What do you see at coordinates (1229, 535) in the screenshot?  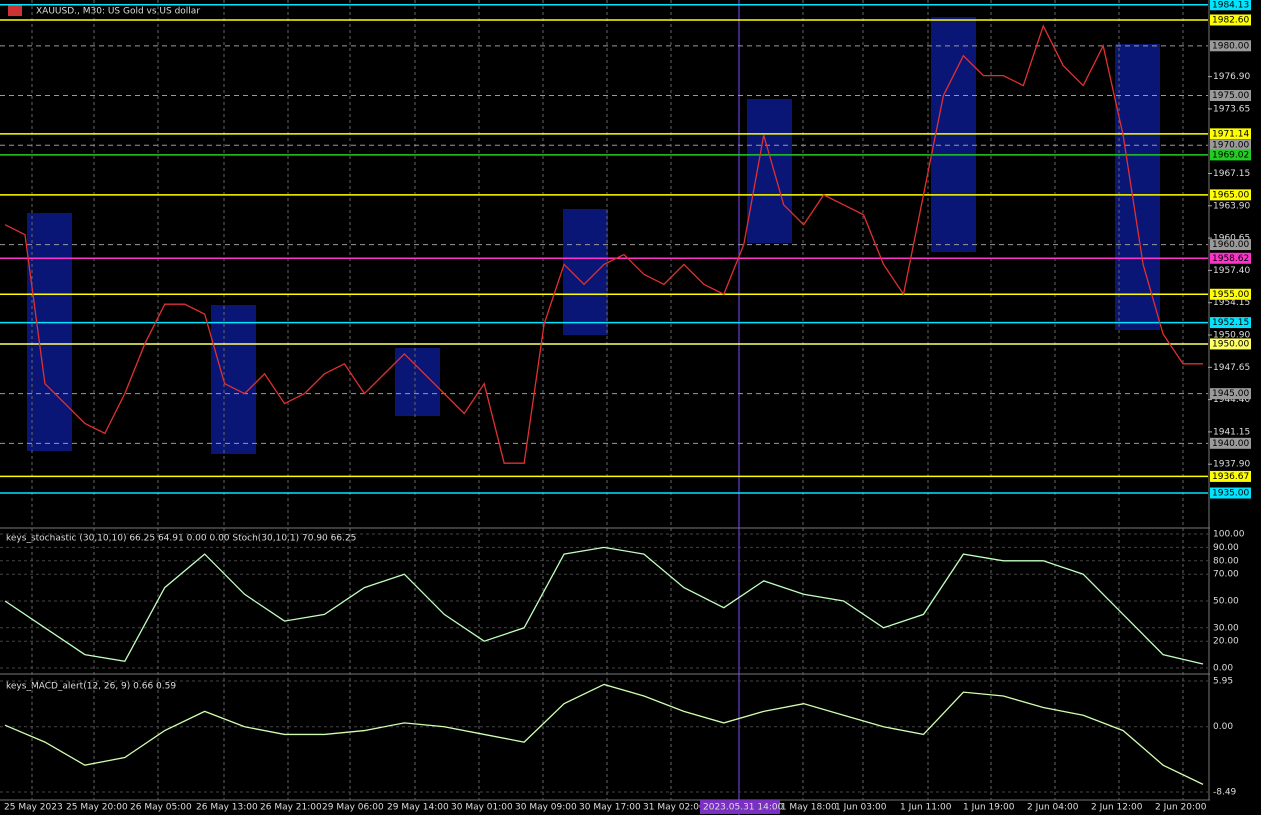 I see `indicator-tick: 100.00` at bounding box center [1229, 535].